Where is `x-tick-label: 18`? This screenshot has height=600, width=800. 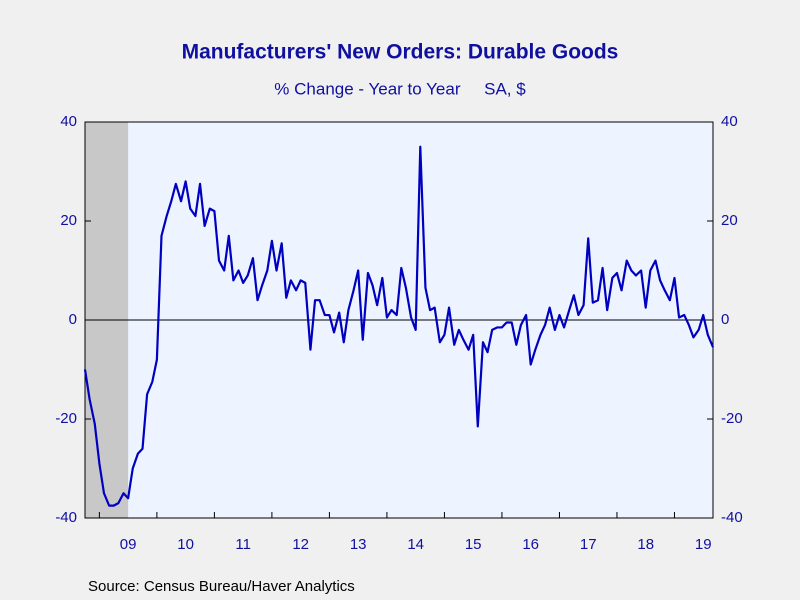 x-tick-label: 18 is located at coordinates (645, 544).